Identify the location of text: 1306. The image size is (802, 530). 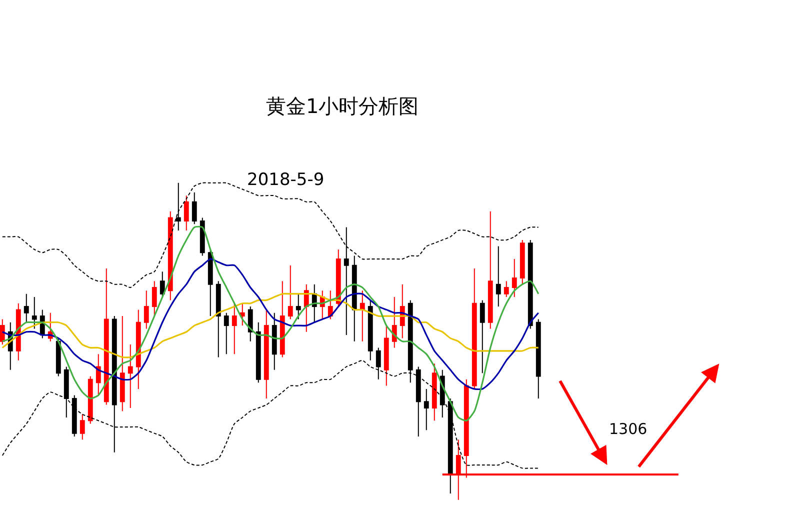
(628, 429).